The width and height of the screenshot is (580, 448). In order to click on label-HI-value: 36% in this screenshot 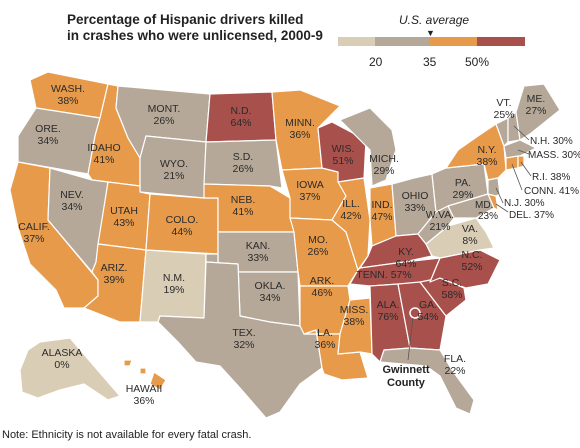, I will do `click(143, 401)`.